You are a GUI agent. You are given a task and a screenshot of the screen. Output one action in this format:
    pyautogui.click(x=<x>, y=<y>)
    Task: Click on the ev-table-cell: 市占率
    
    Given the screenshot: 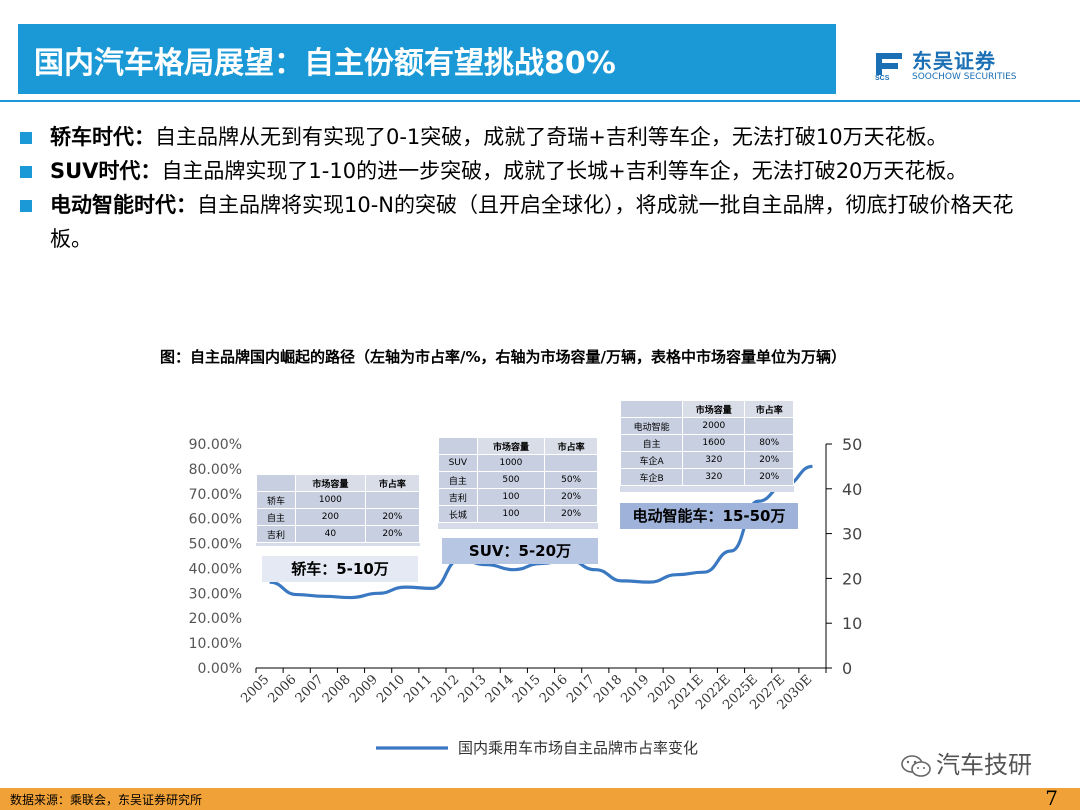 What is the action you would take?
    pyautogui.click(x=769, y=409)
    